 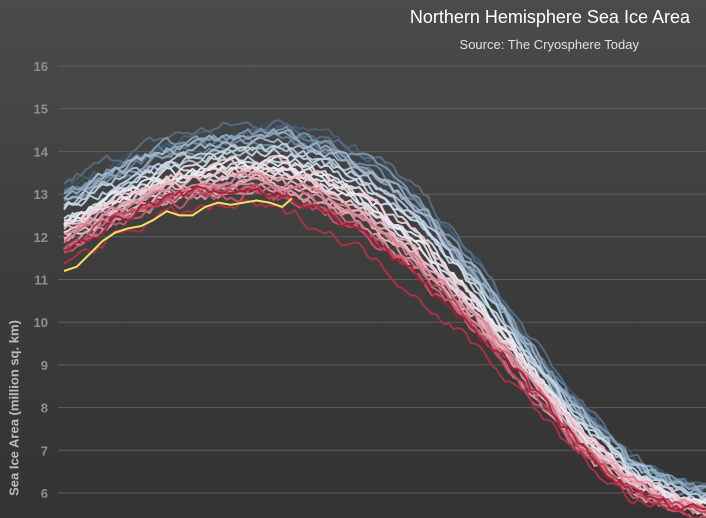 What do you see at coordinates (44, 365) in the screenshot?
I see `y-tick-label-9: 9` at bounding box center [44, 365].